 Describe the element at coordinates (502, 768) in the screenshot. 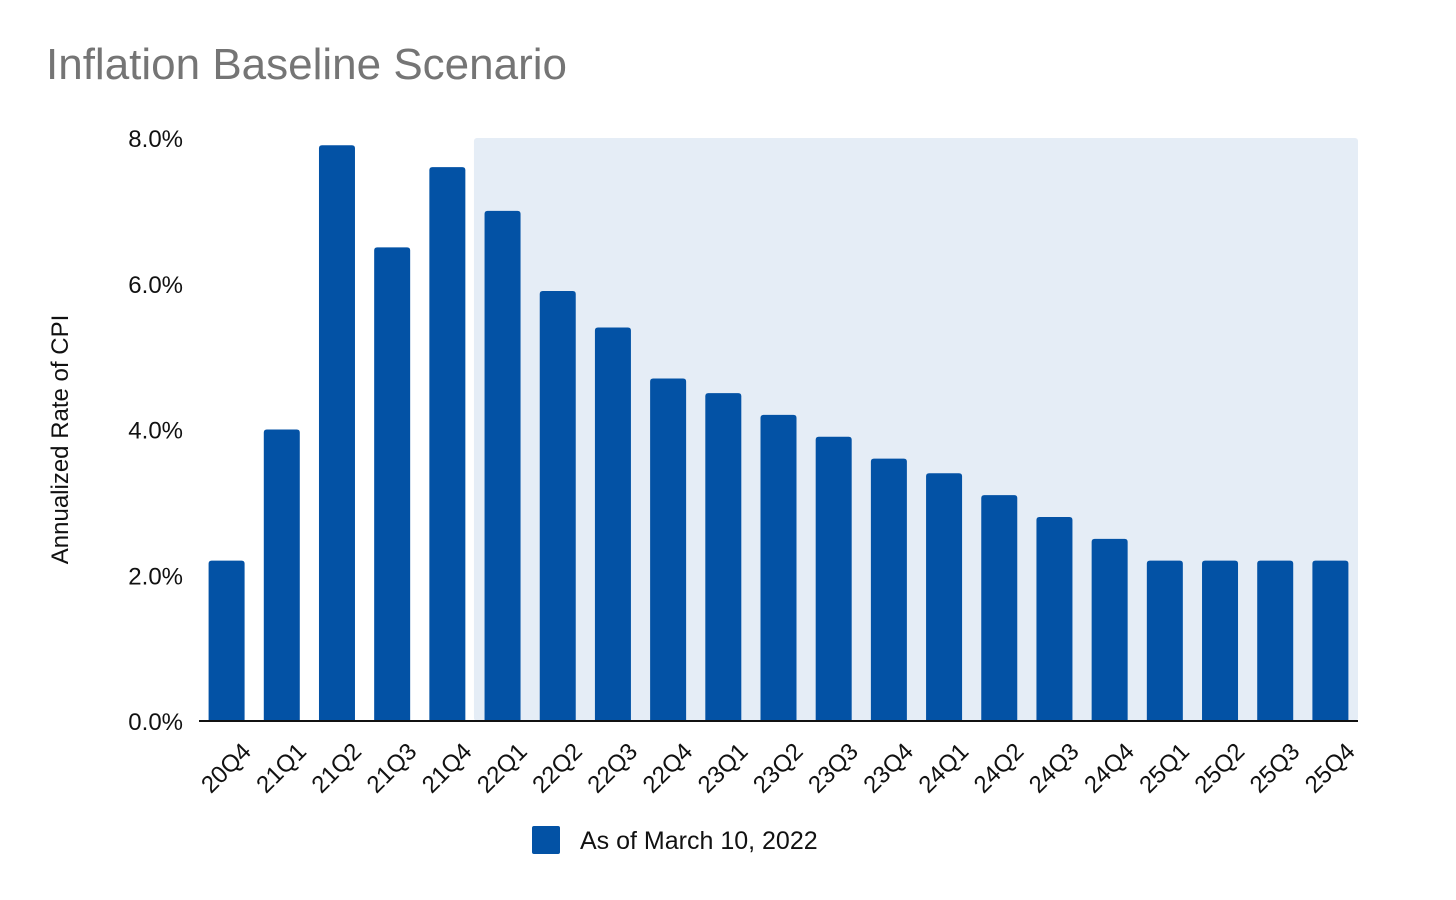

I see `x-tick-label: 22Q1` at that location.